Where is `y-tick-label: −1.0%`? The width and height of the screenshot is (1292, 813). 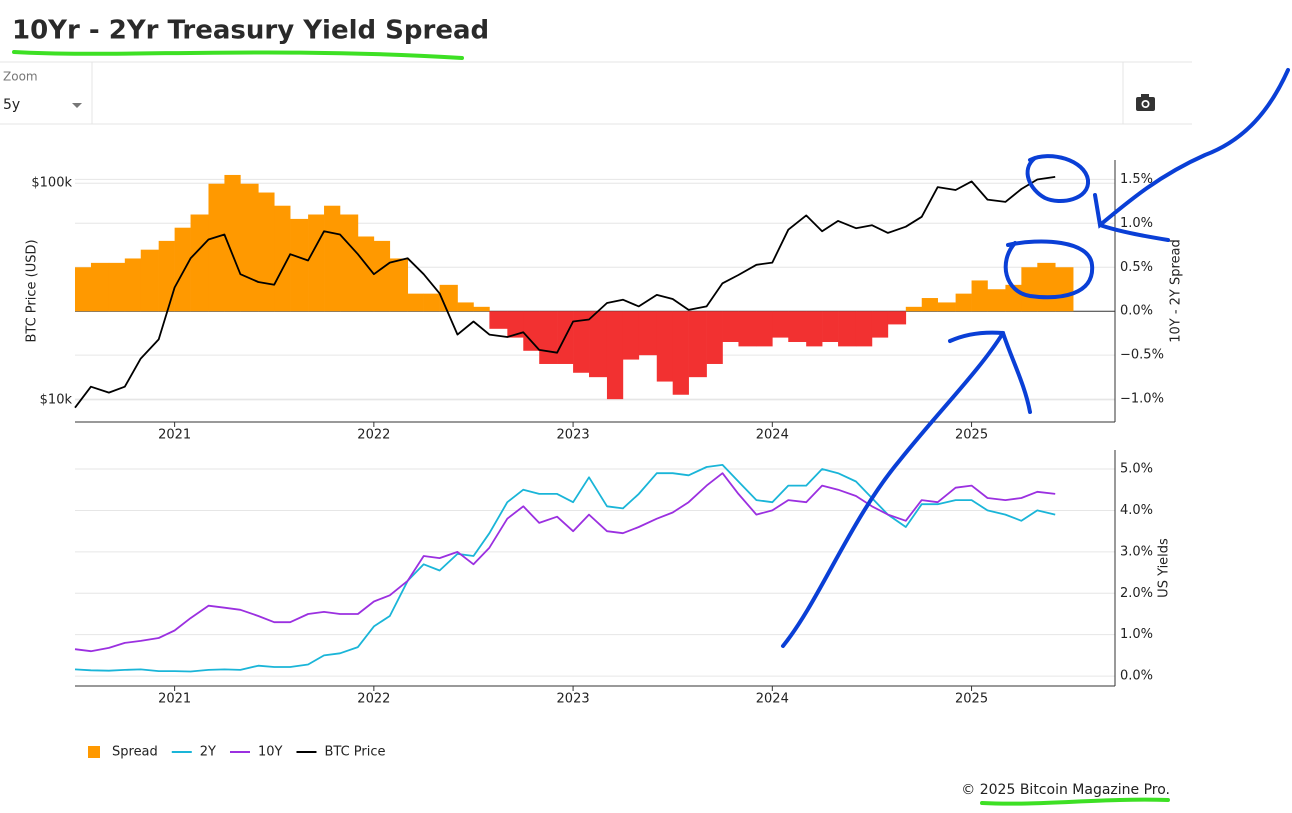 y-tick-label: −1.0% is located at coordinates (1142, 399).